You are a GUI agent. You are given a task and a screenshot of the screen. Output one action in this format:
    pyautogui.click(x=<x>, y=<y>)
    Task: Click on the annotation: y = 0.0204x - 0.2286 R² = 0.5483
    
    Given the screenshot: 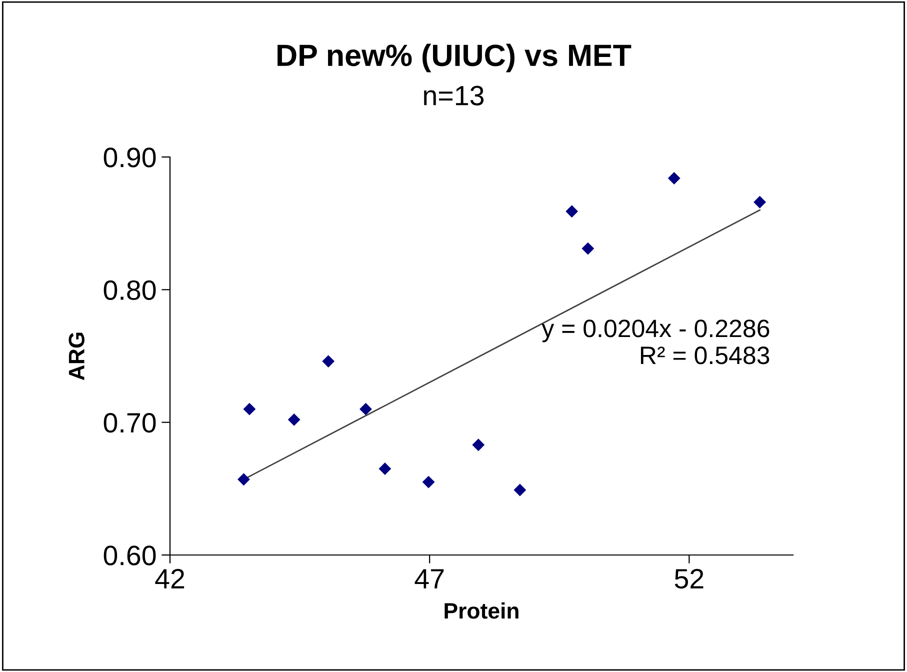 What is the action you would take?
    pyautogui.click(x=656, y=342)
    